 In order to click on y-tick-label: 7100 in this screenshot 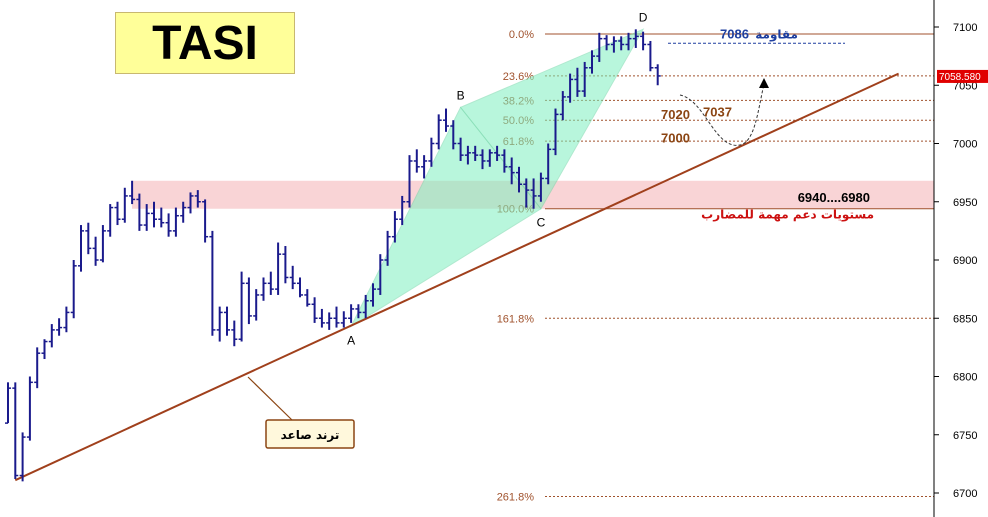, I will do `click(965, 28)`.